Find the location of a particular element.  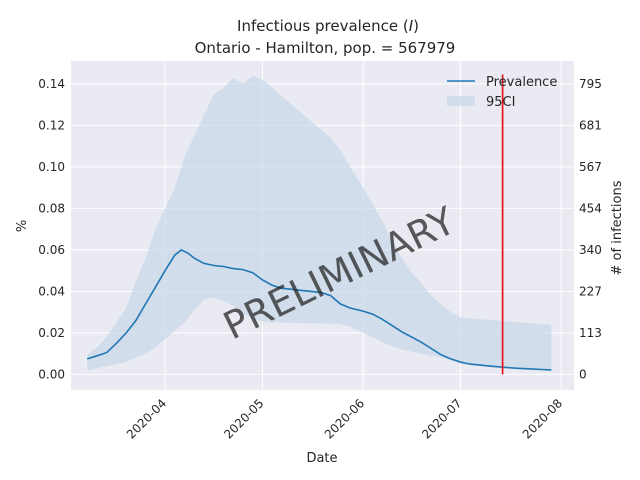

y2-axis-ticks: 0 113 227 340 454 567 681 795 is located at coordinates (590, 229).